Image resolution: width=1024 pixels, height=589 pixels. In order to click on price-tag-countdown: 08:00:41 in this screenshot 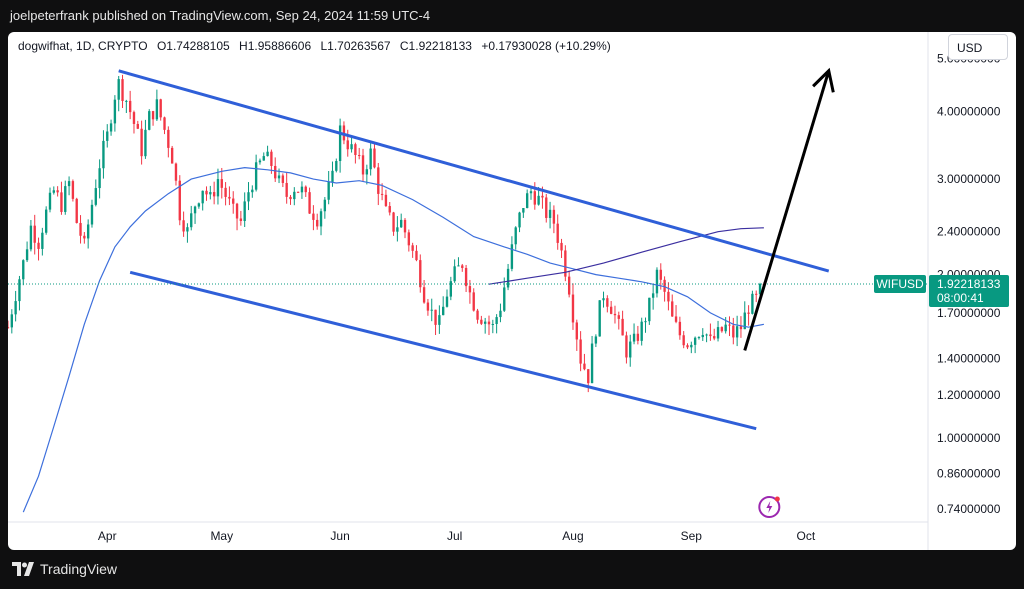, I will do `click(960, 298)`.